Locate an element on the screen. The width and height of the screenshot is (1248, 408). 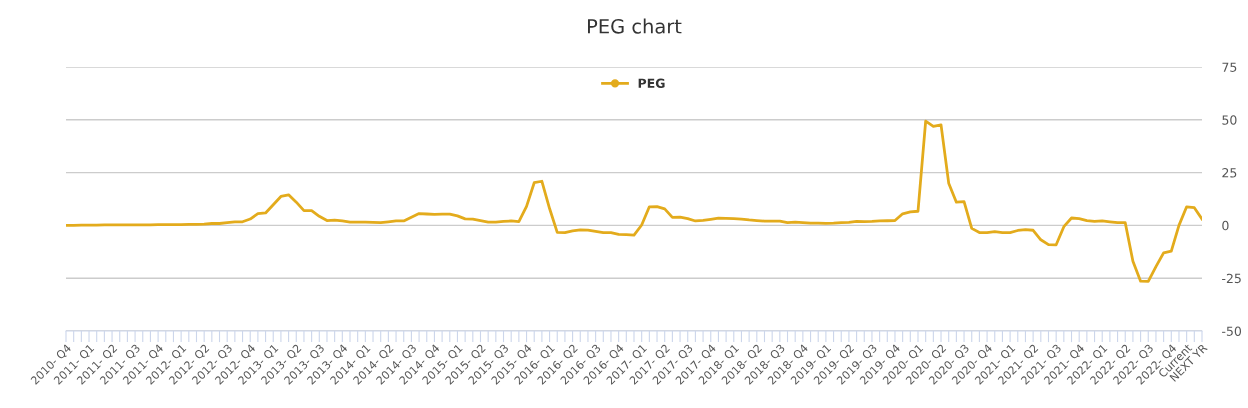
y-tick-label: 0 is located at coordinates (1225, 225).